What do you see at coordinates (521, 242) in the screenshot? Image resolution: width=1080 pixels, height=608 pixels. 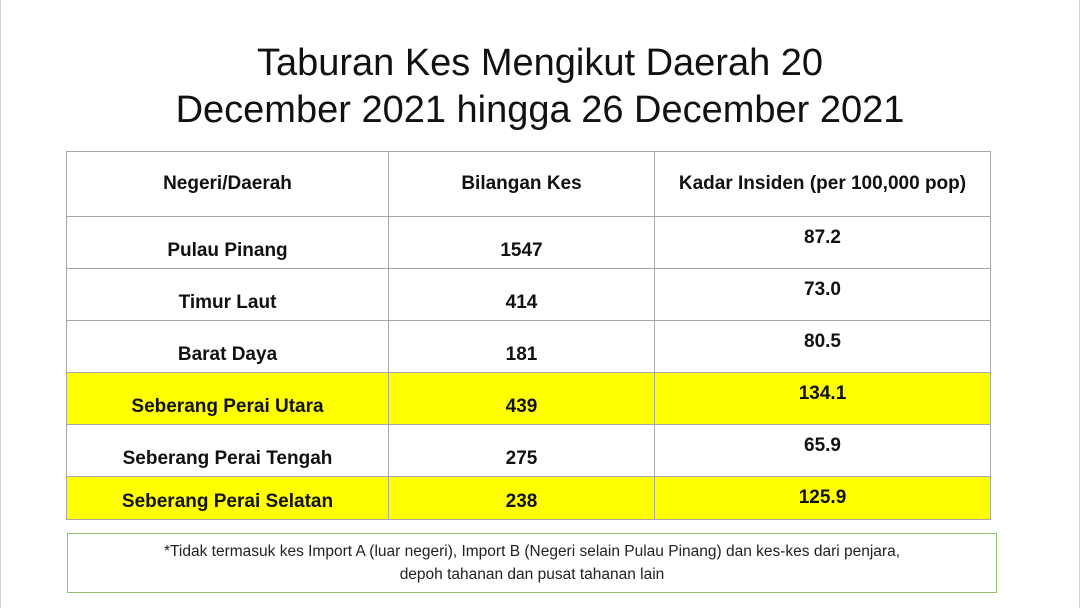 I see `case-count: 1547` at bounding box center [521, 242].